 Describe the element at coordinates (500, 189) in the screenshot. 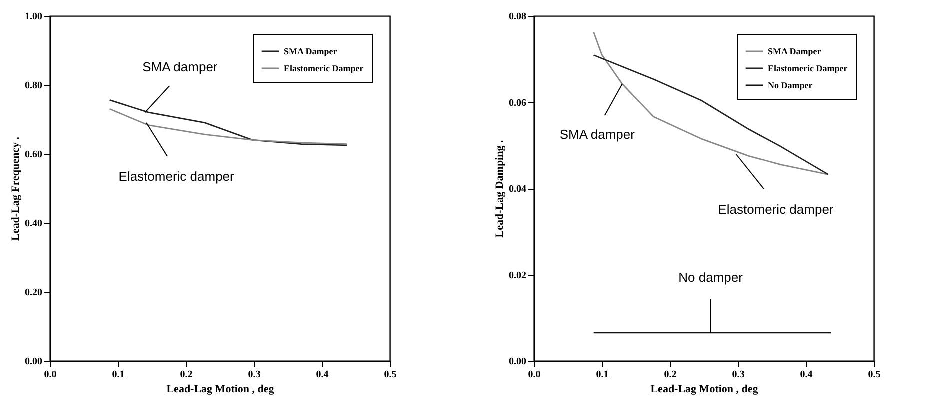

I see `y-axis-title: Lead-Lag Damping .` at that location.